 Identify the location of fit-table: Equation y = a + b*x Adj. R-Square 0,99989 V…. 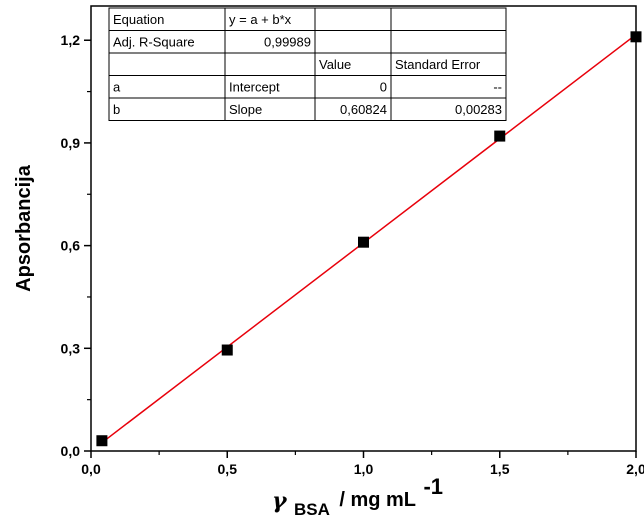
(307, 64).